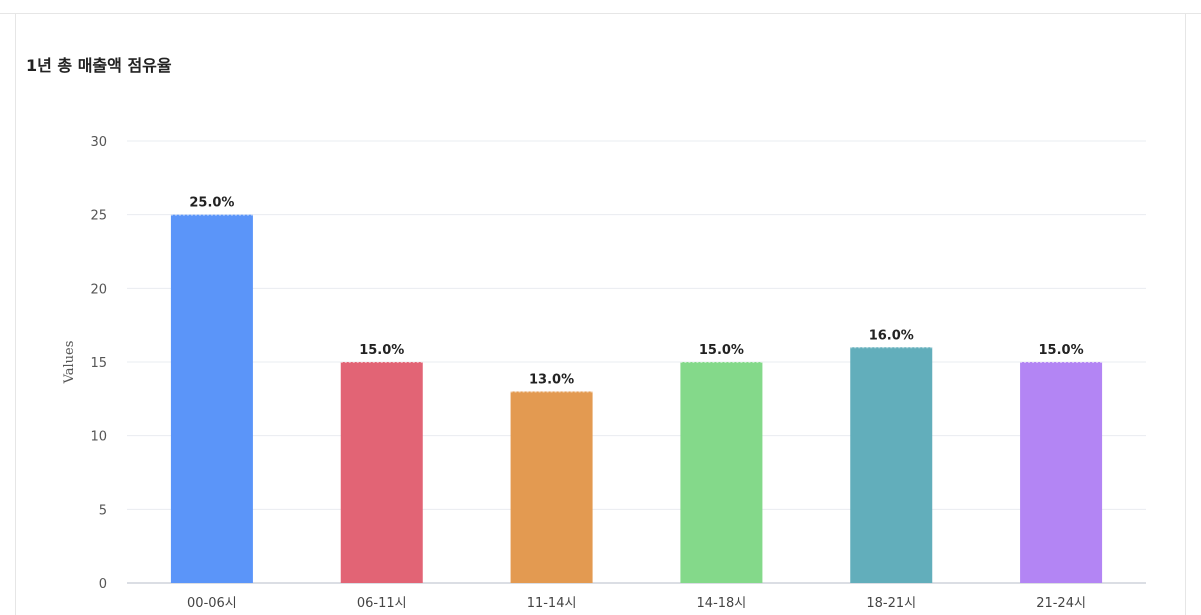  I want to click on y-tick-label: 5, so click(103, 510).